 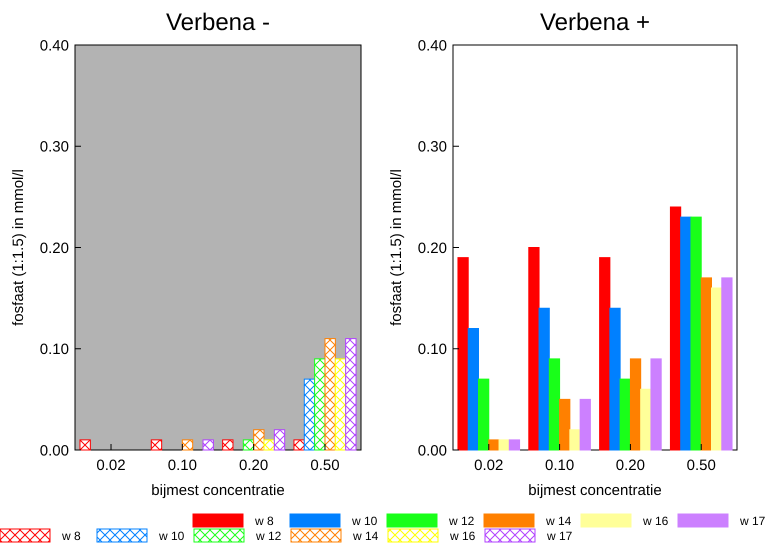 I want to click on chart-title: Verbena +, so click(x=595, y=22).